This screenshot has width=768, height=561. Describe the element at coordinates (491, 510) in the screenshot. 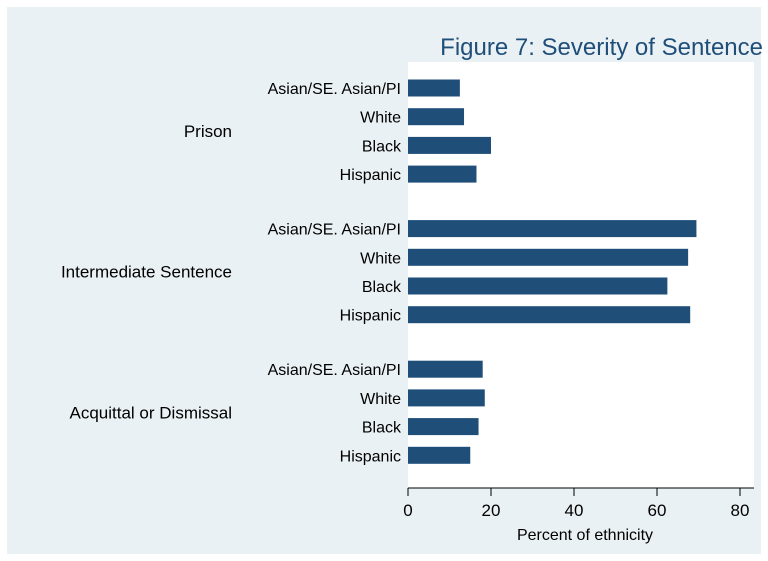

I see `x-tick-label: 20` at that location.